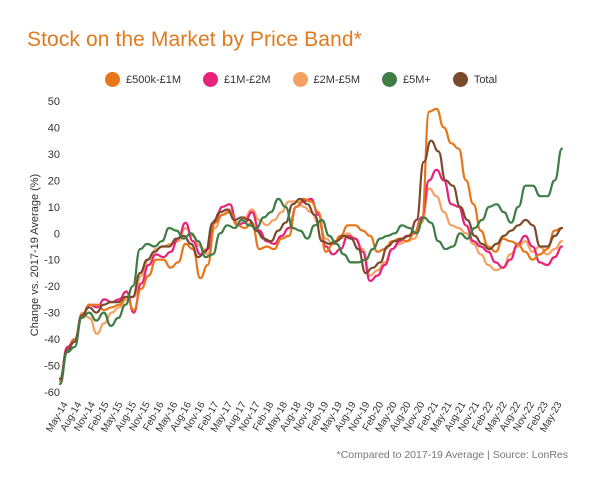 This screenshot has height=491, width=600. What do you see at coordinates (52, 393) in the screenshot?
I see `y-tick-label: -60` at bounding box center [52, 393].